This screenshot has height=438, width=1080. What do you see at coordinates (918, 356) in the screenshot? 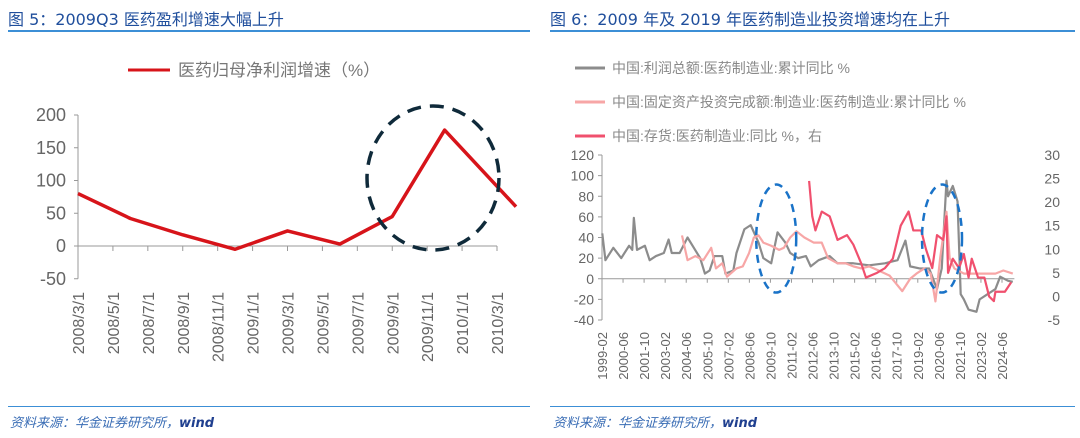
I see `x-tick-label: 2019-02` at bounding box center [918, 356].